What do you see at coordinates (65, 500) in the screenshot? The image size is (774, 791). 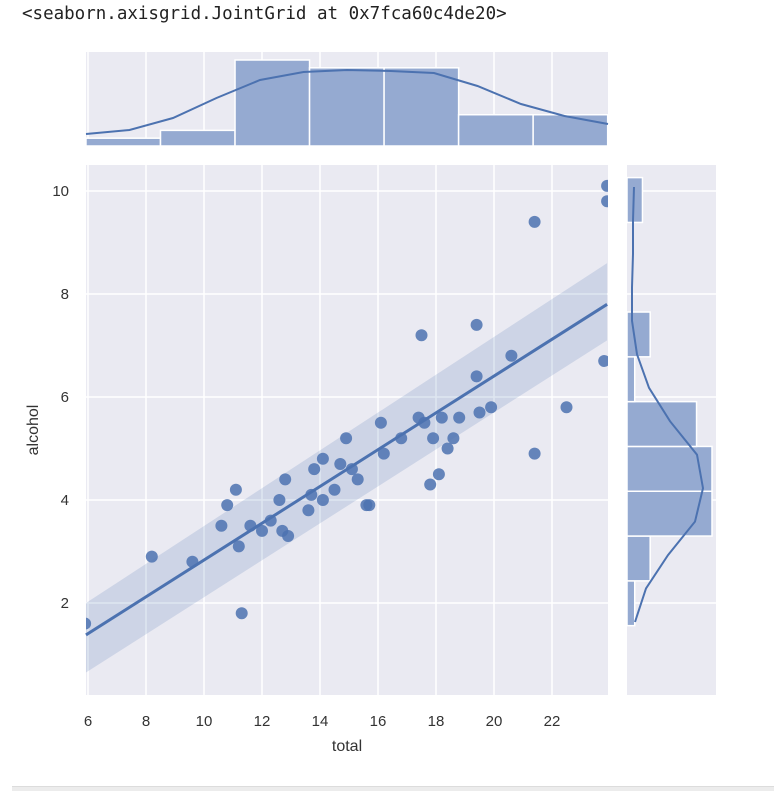 I see `y-tick-label: 4` at bounding box center [65, 500].